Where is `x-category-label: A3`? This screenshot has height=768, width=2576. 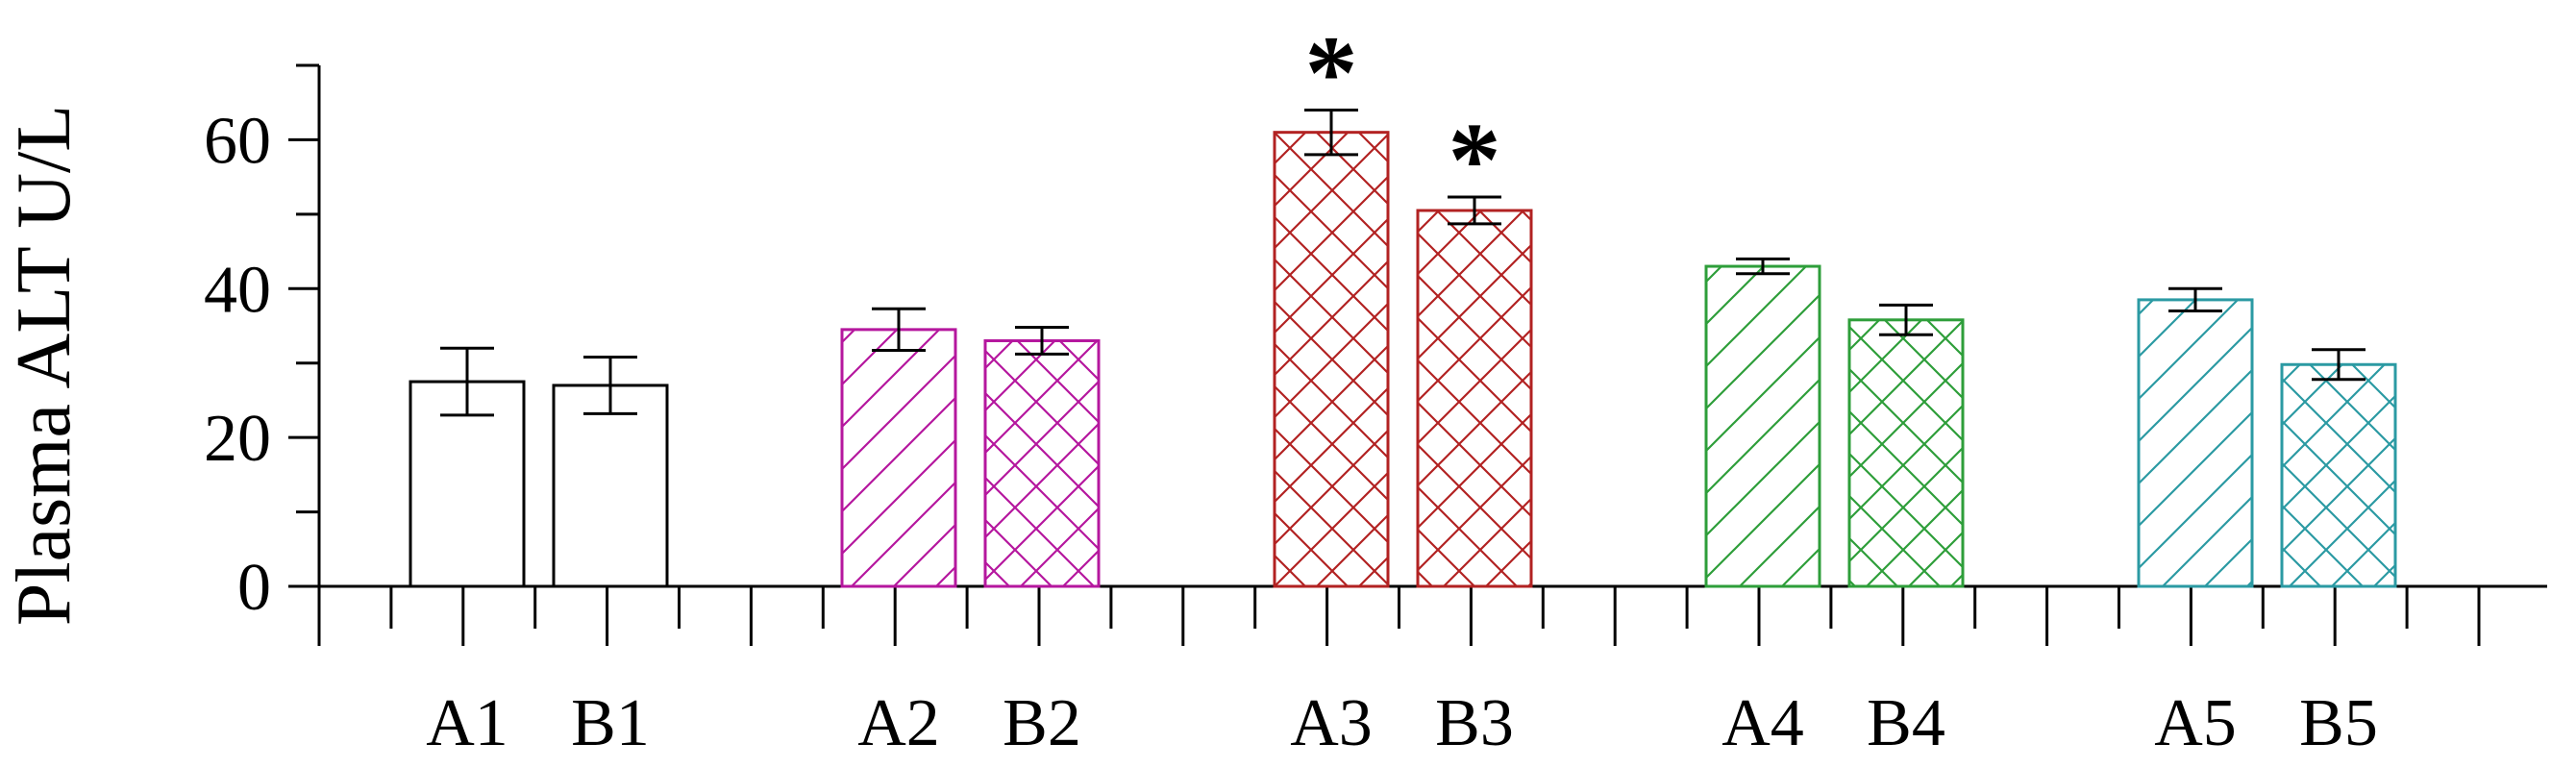 x-category-label: A3 is located at coordinates (1331, 723).